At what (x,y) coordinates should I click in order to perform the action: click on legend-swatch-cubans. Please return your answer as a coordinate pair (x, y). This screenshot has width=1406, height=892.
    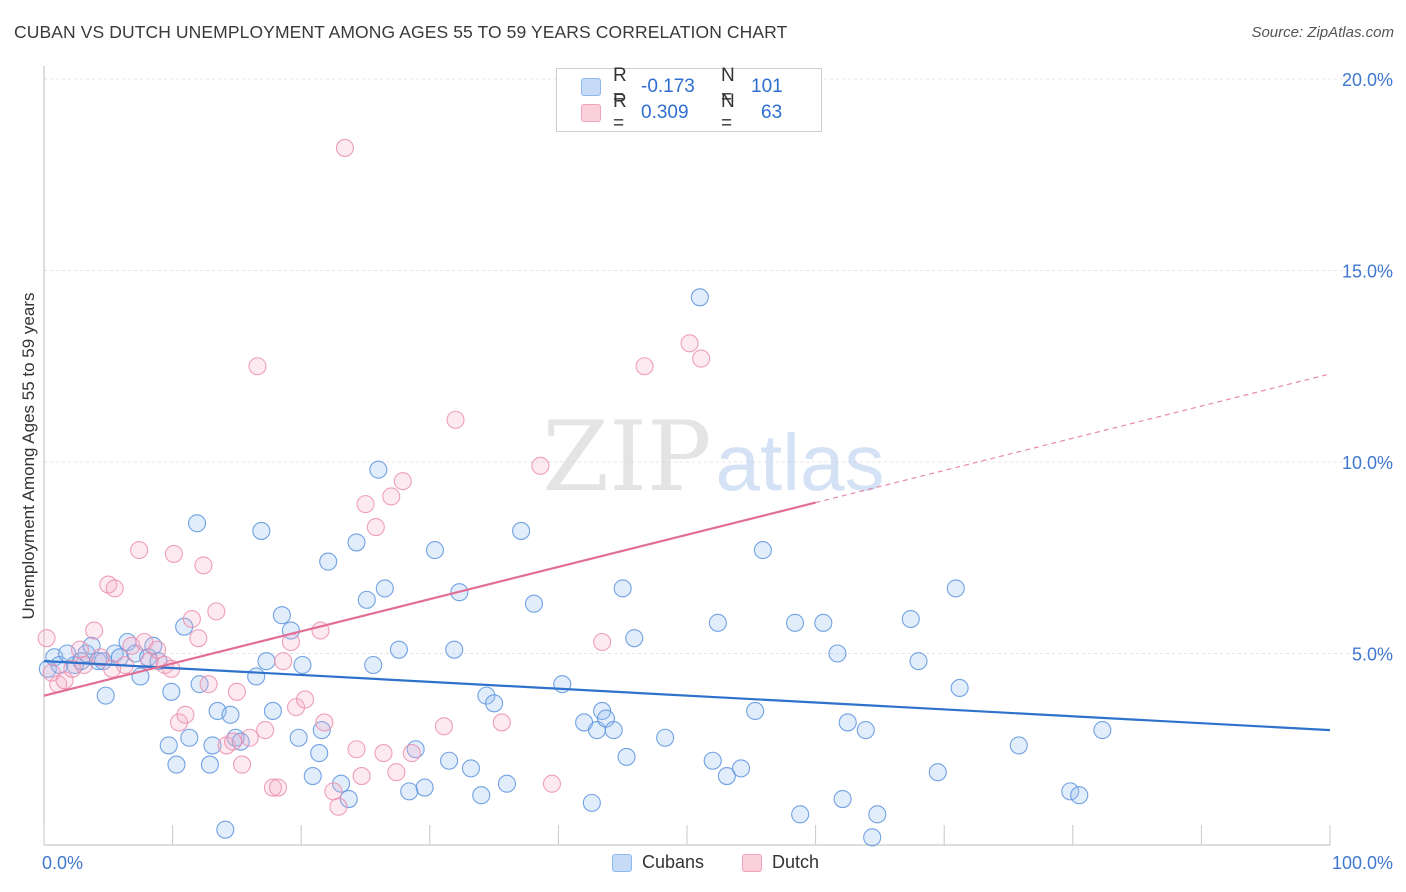
    Looking at the image, I should click on (622, 862).